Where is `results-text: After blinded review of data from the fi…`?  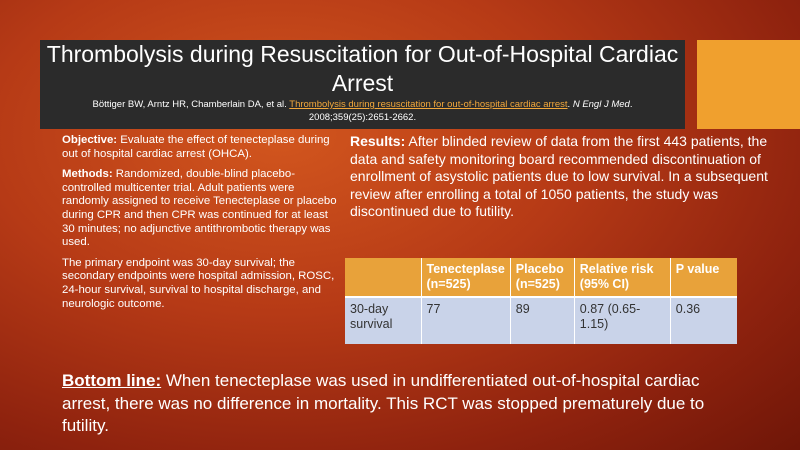
results-text: After blinded review of data from the fi… is located at coordinates (559, 176).